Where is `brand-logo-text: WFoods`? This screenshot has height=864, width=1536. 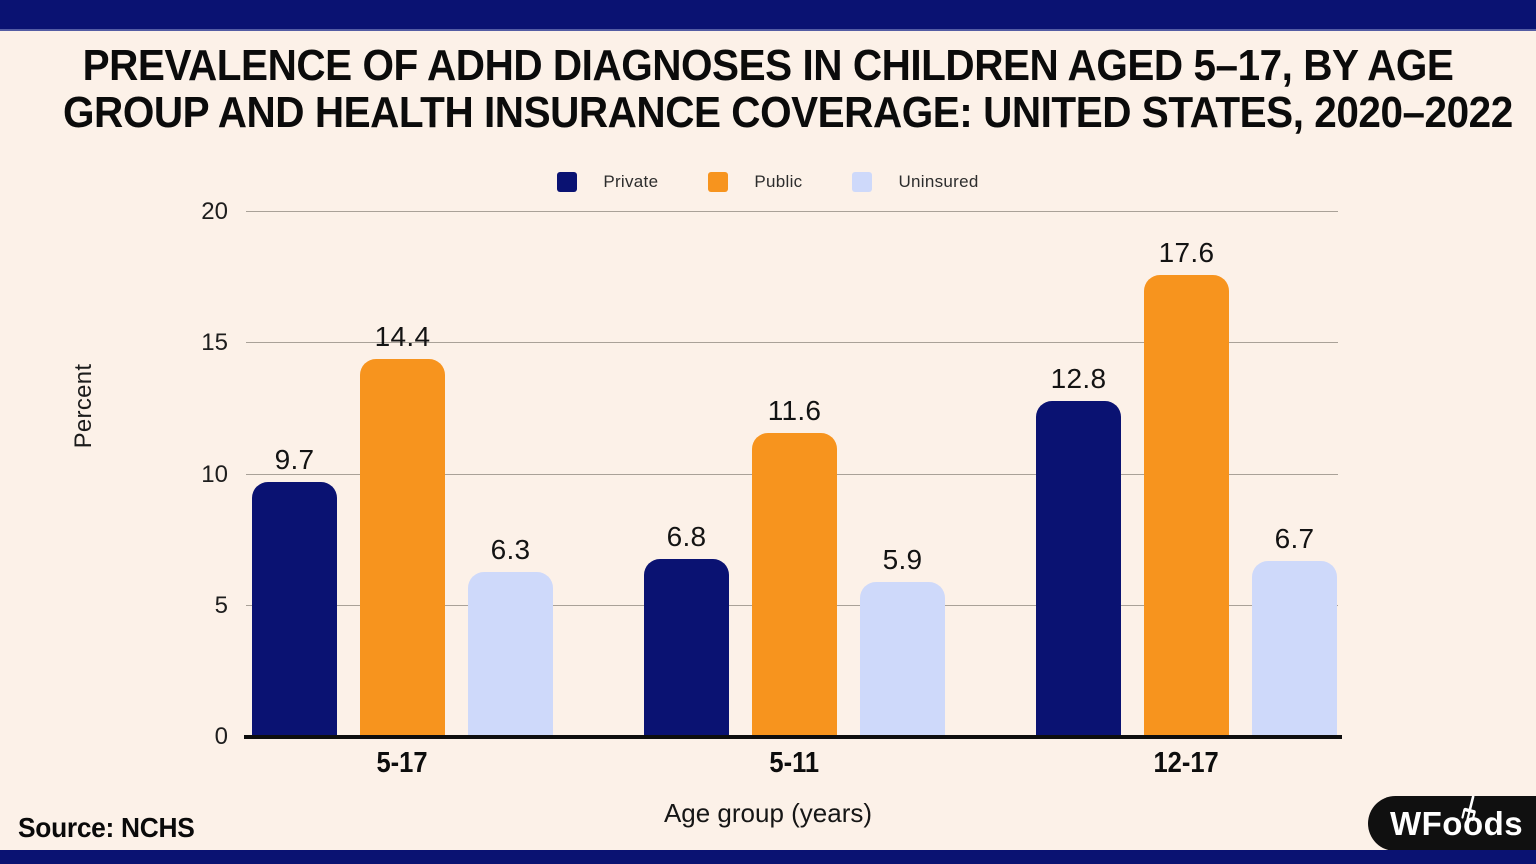 brand-logo-text: WFoods is located at coordinates (1457, 823).